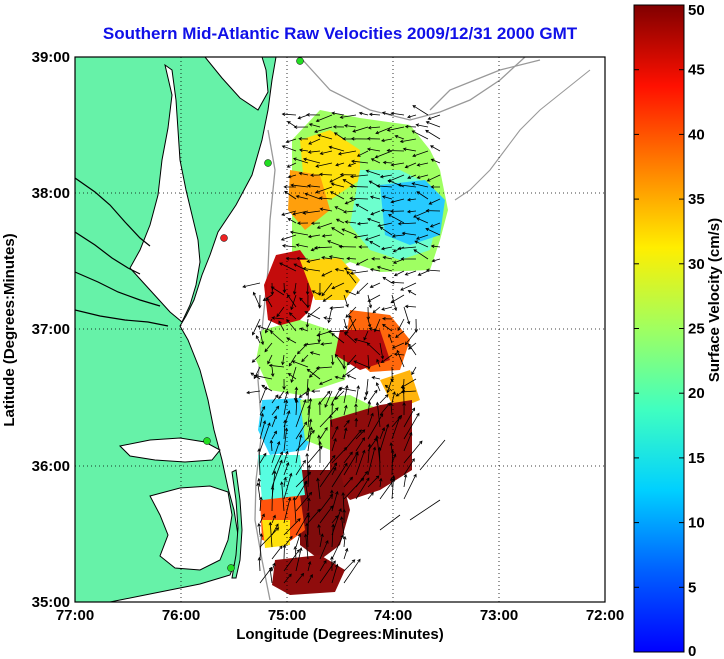 This screenshot has height=659, width=724. I want to click on river-james, so click(122, 318).